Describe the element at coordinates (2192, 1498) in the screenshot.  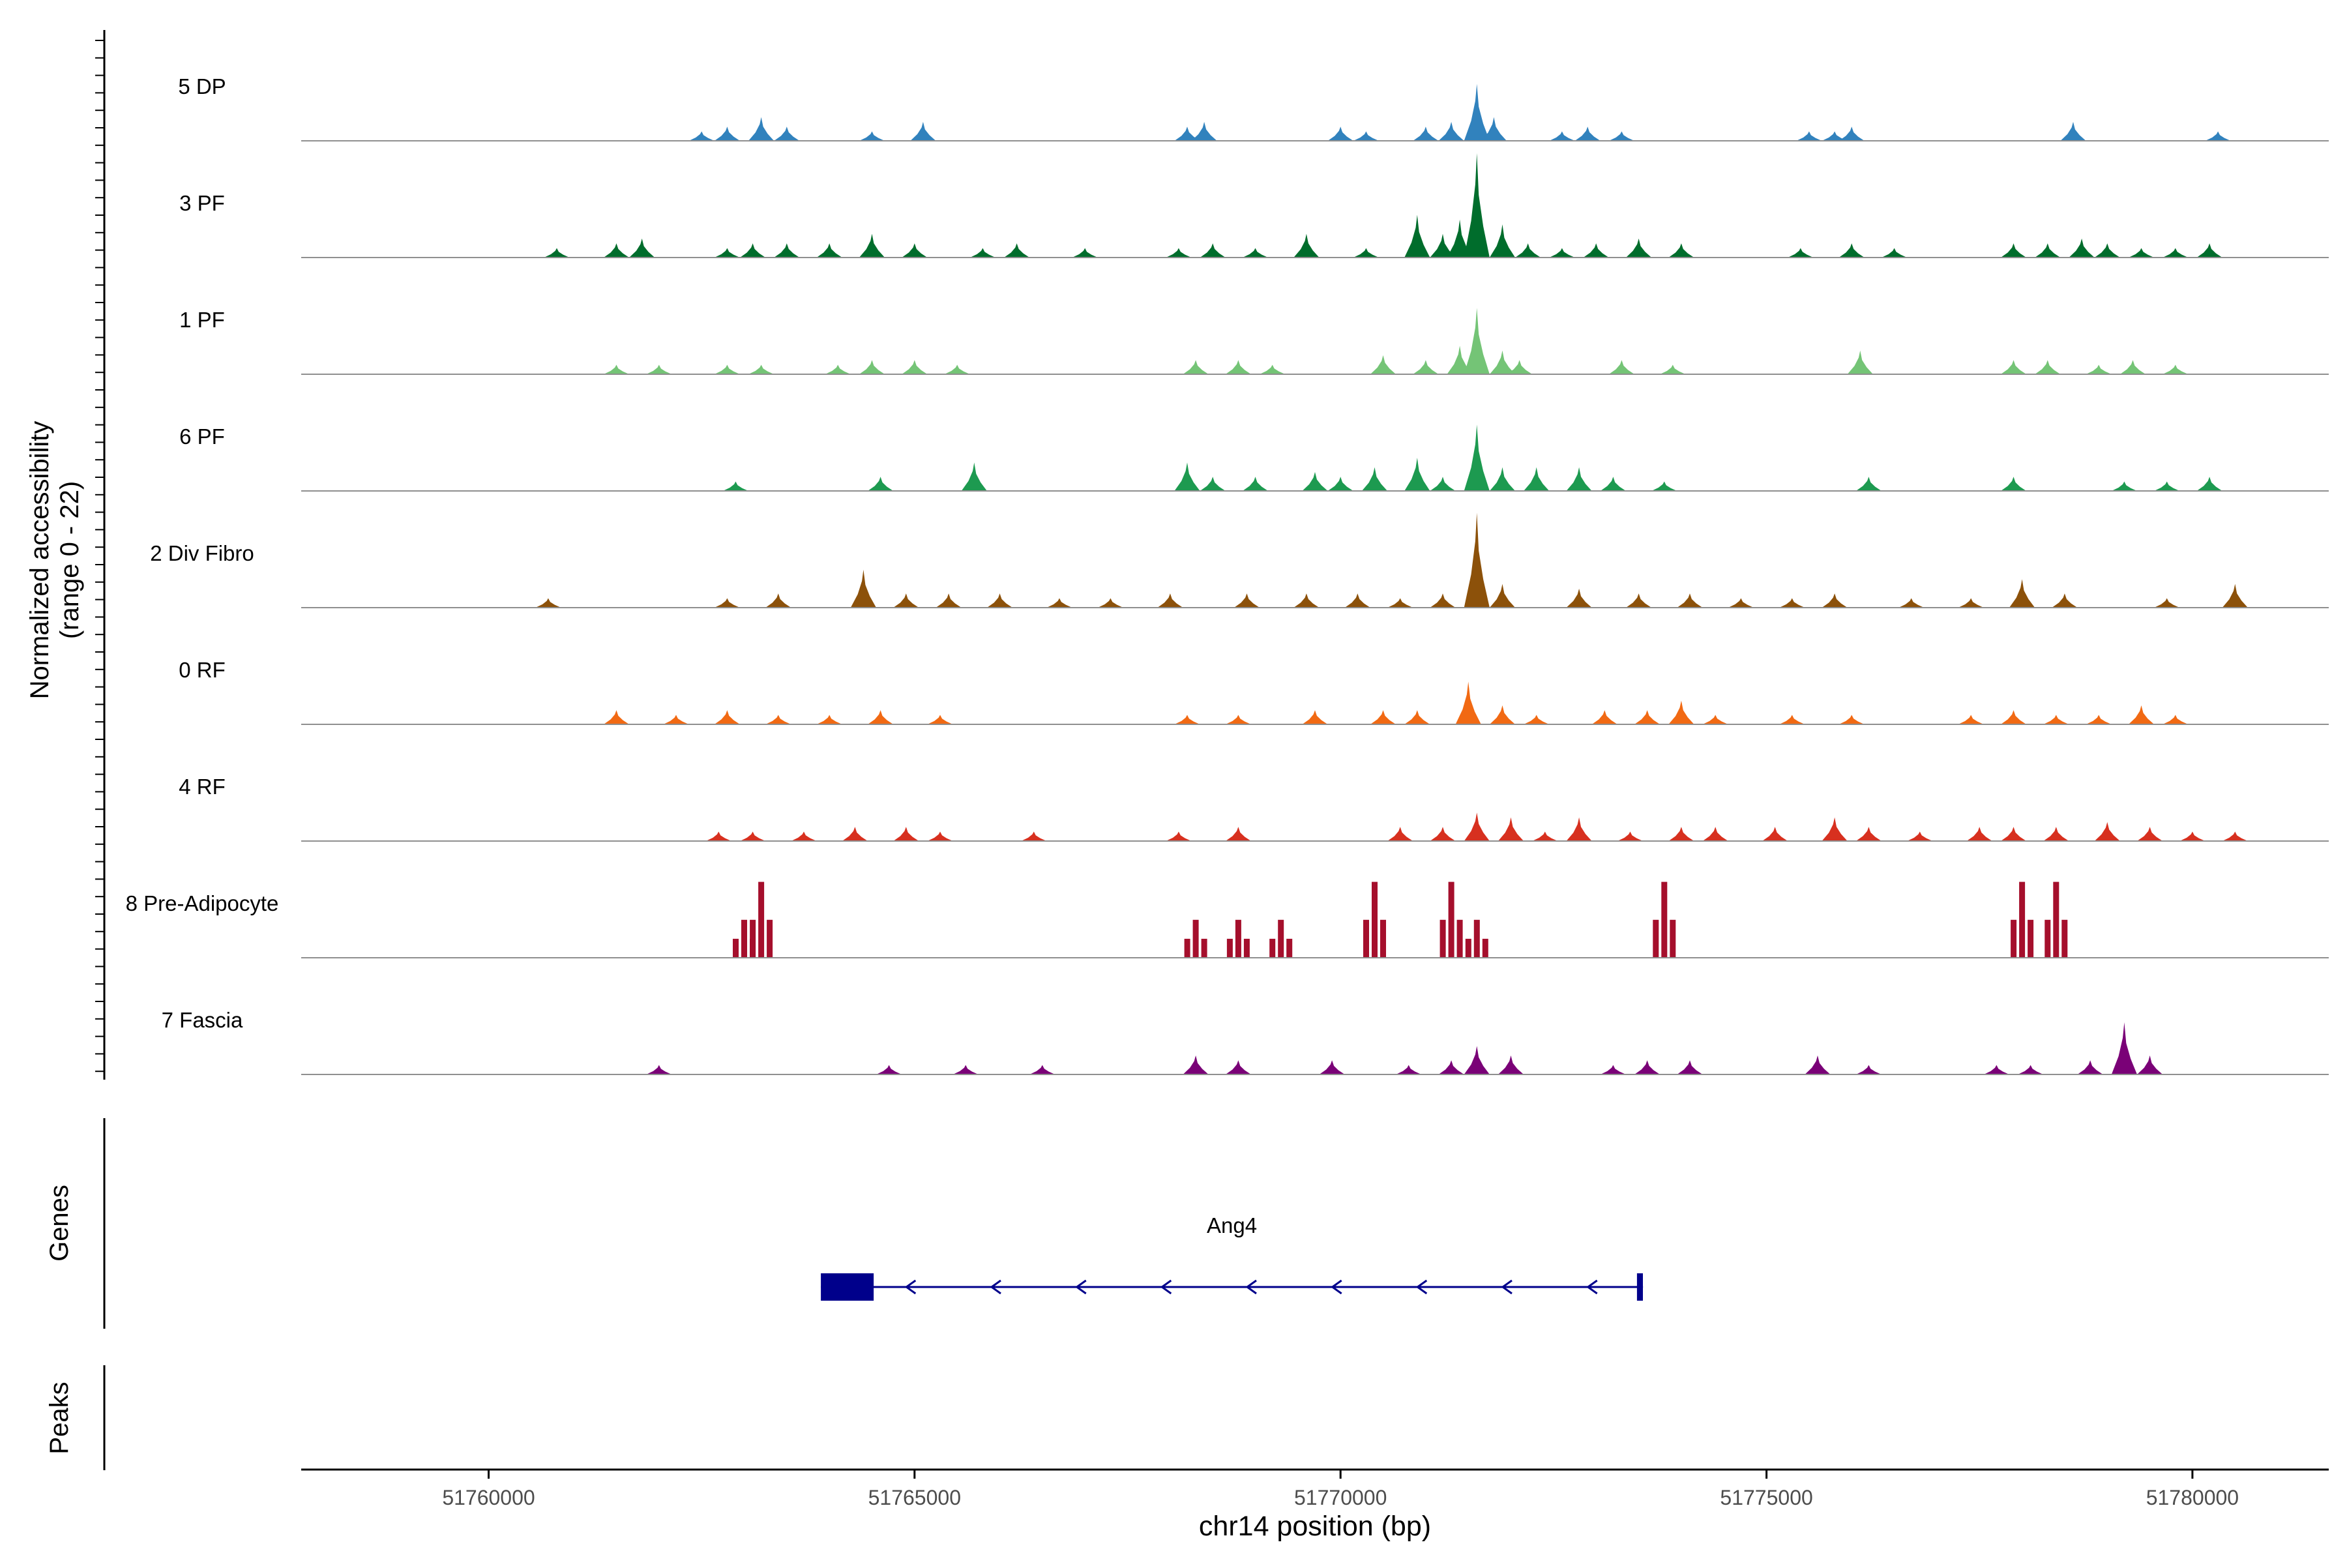
I see `x-tick-label: 51780000` at that location.